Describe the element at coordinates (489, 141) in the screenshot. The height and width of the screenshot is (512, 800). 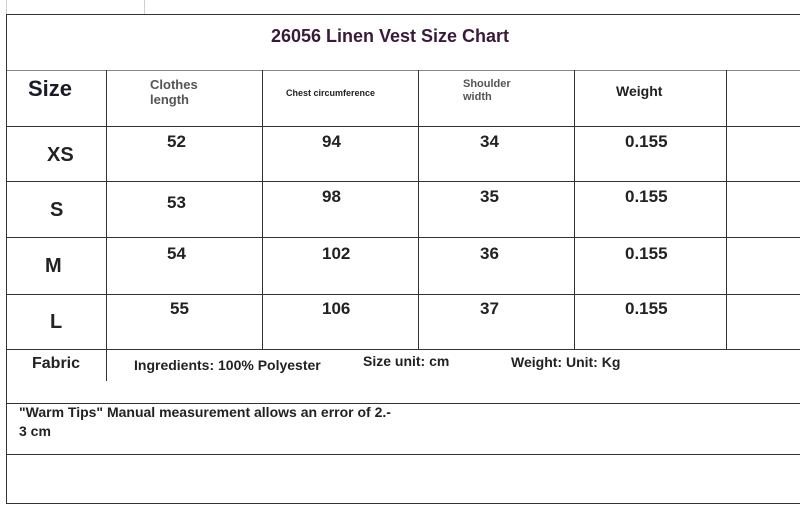
I see `table-cell: 34` at that location.